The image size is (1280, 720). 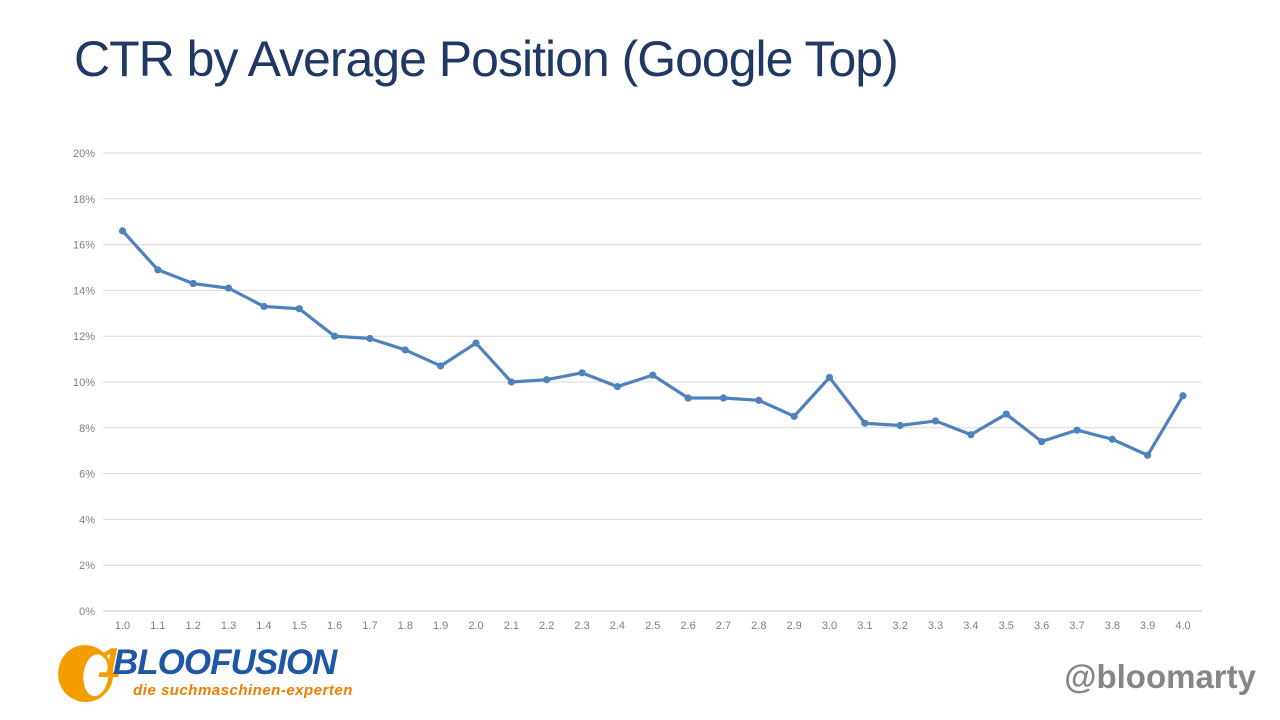 I want to click on x-axis-tick-label: 2.2, so click(x=546, y=626).